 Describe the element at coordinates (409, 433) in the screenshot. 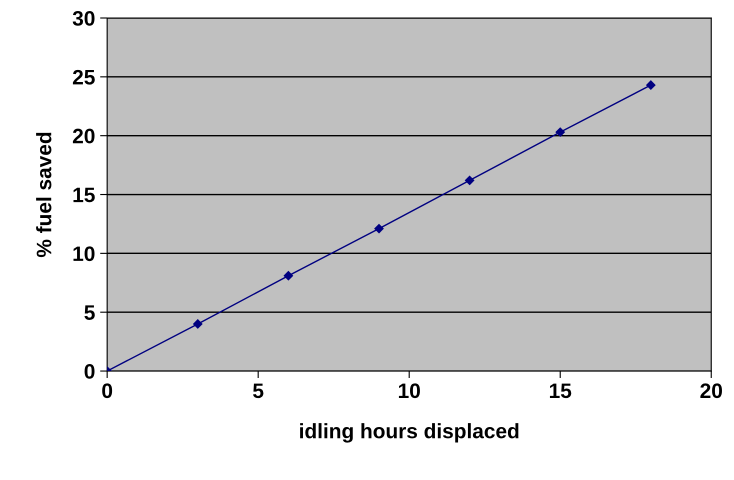

I see `x-axis-title: idling hours displaced` at that location.